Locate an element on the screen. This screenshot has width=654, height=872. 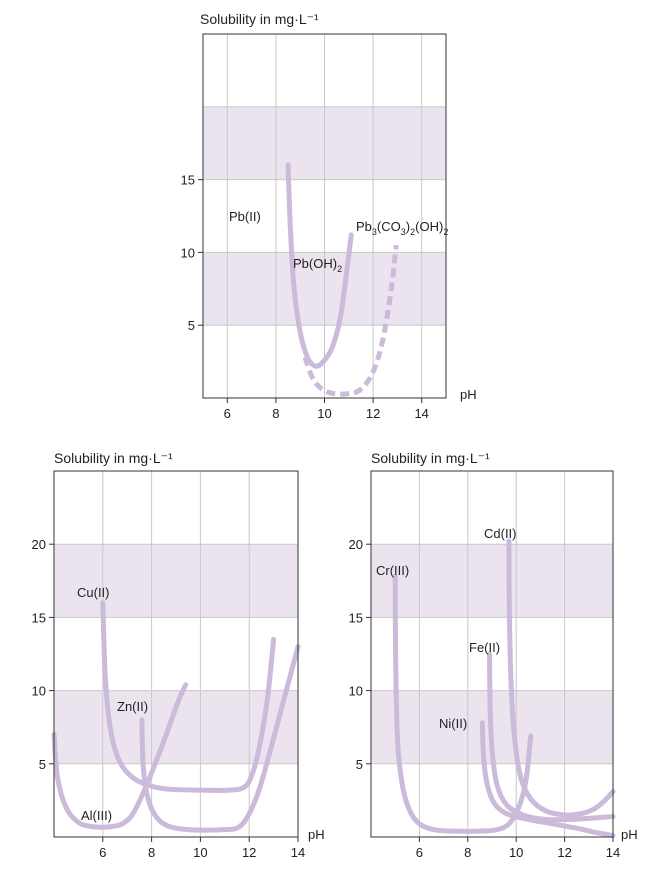
label-ni-ii: Ni(II) is located at coordinates (453, 723).